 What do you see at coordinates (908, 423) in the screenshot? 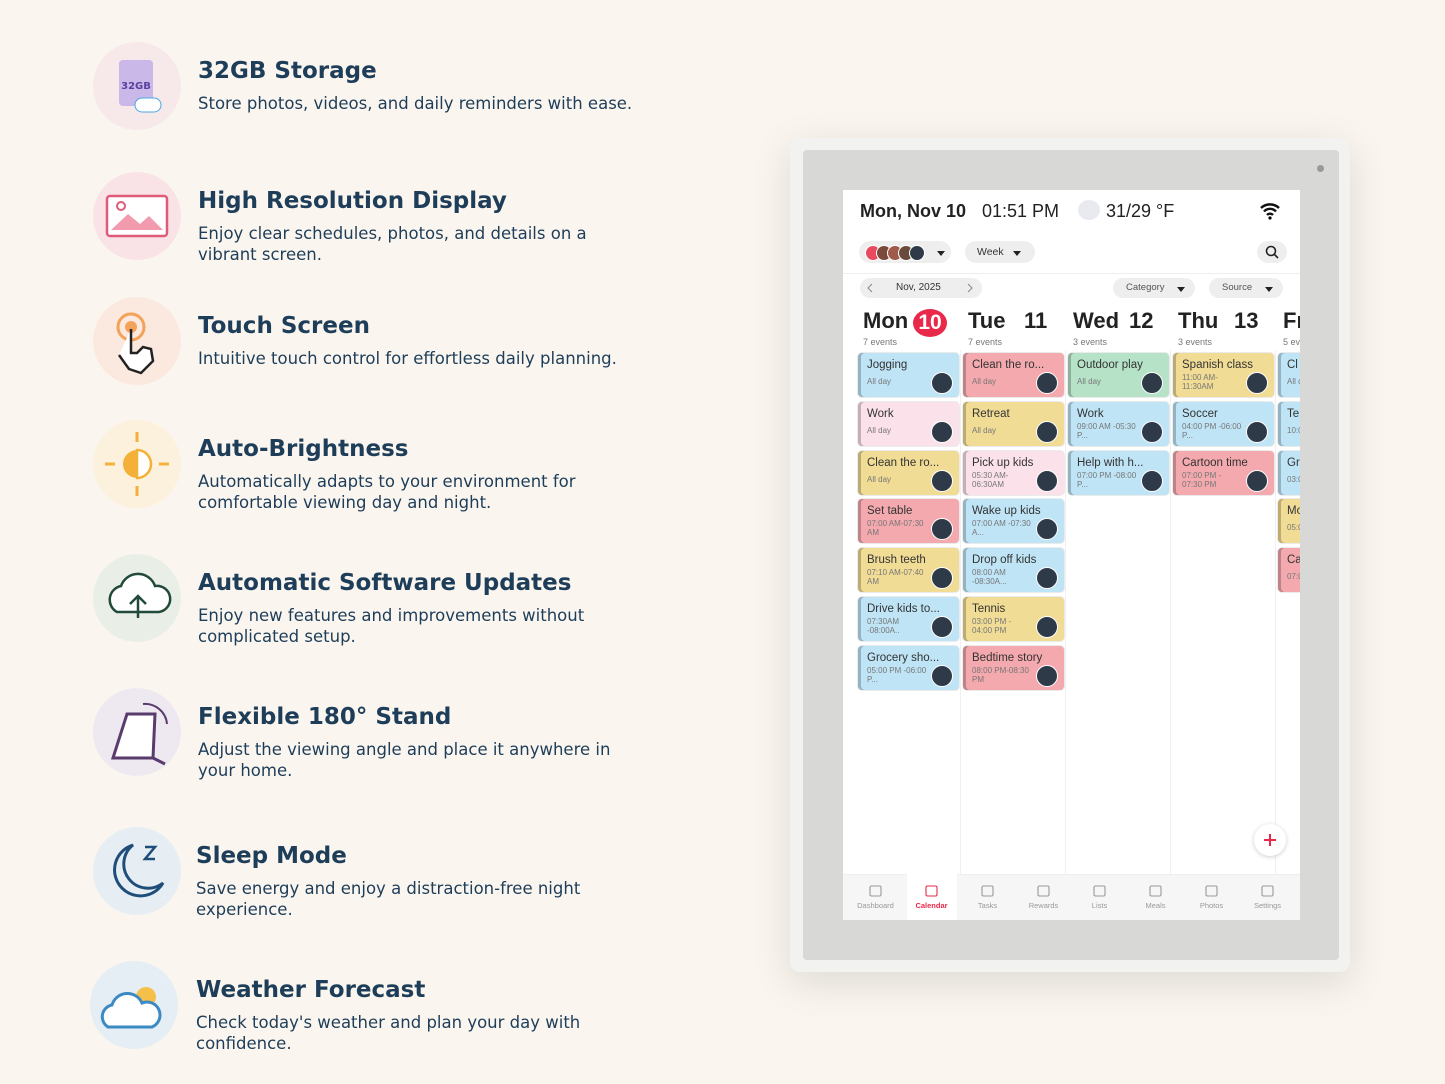
I see `event-card: Work All day` at bounding box center [908, 423].